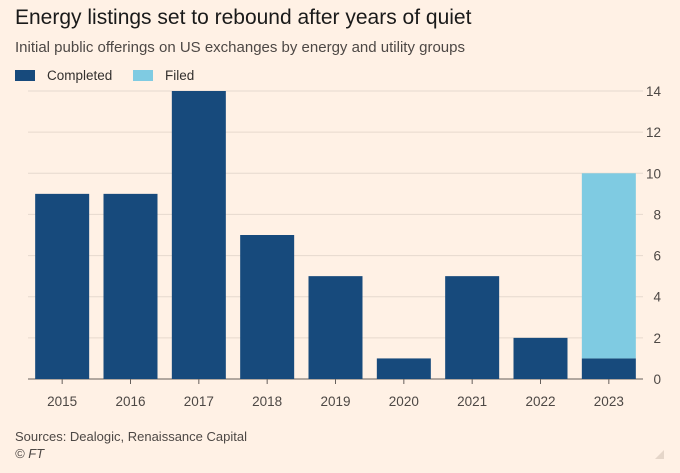 The height and width of the screenshot is (473, 680). I want to click on x-tick-label: 2022, so click(540, 401).